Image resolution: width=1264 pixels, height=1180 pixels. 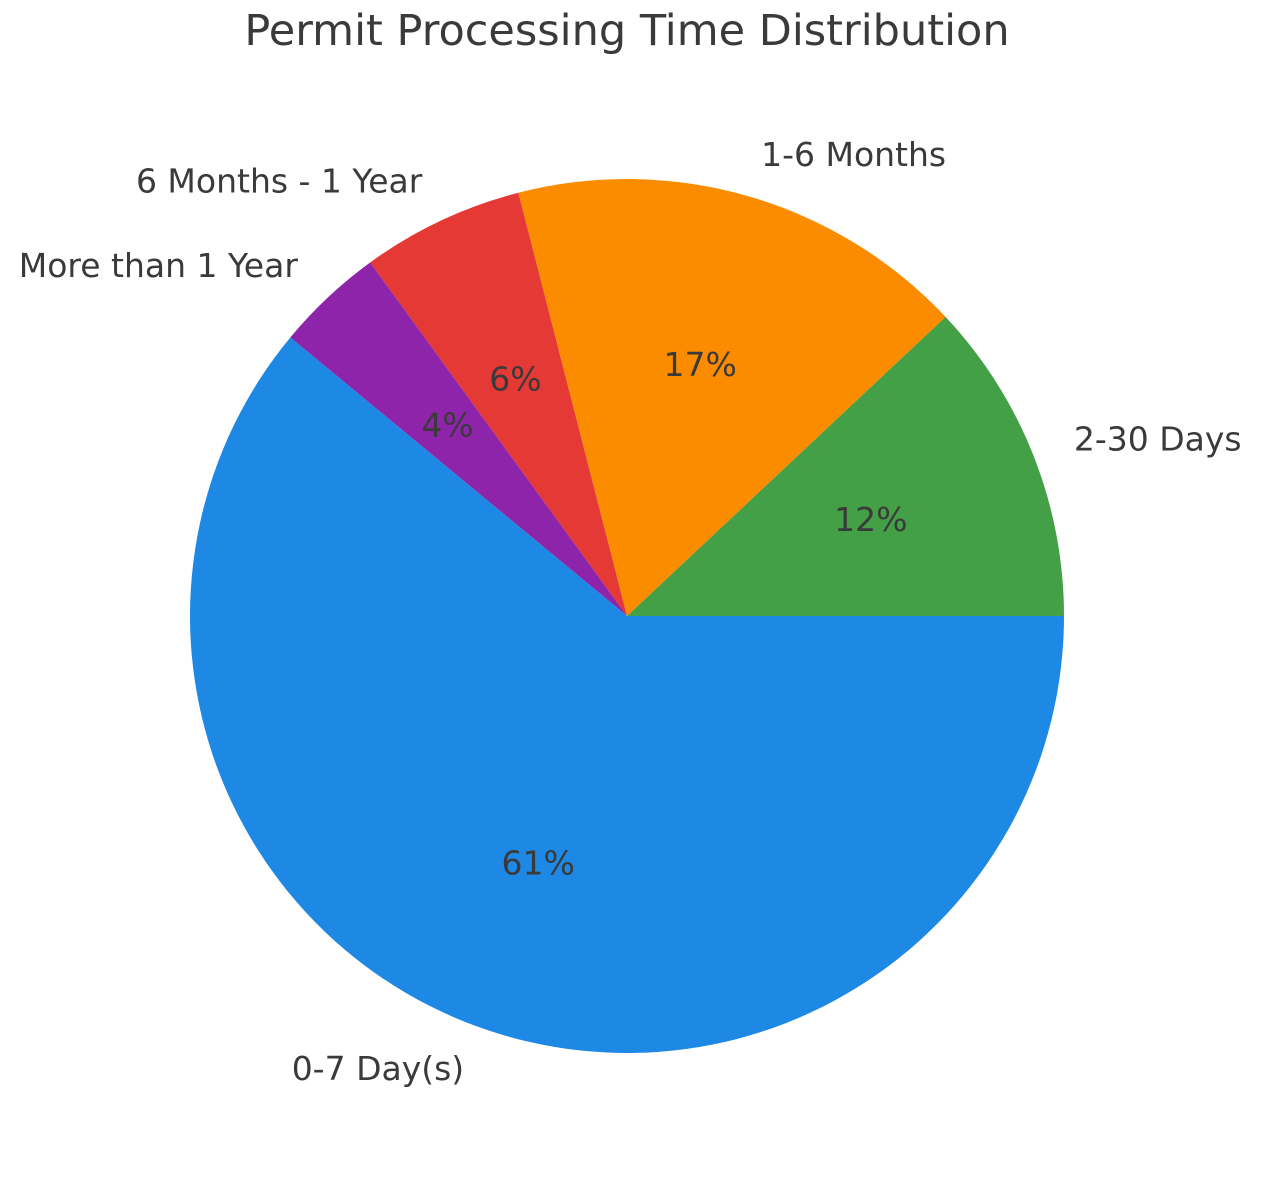 What do you see at coordinates (498, 404) in the screenshot?
I see `pie-slice-6-months-1-year` at bounding box center [498, 404].